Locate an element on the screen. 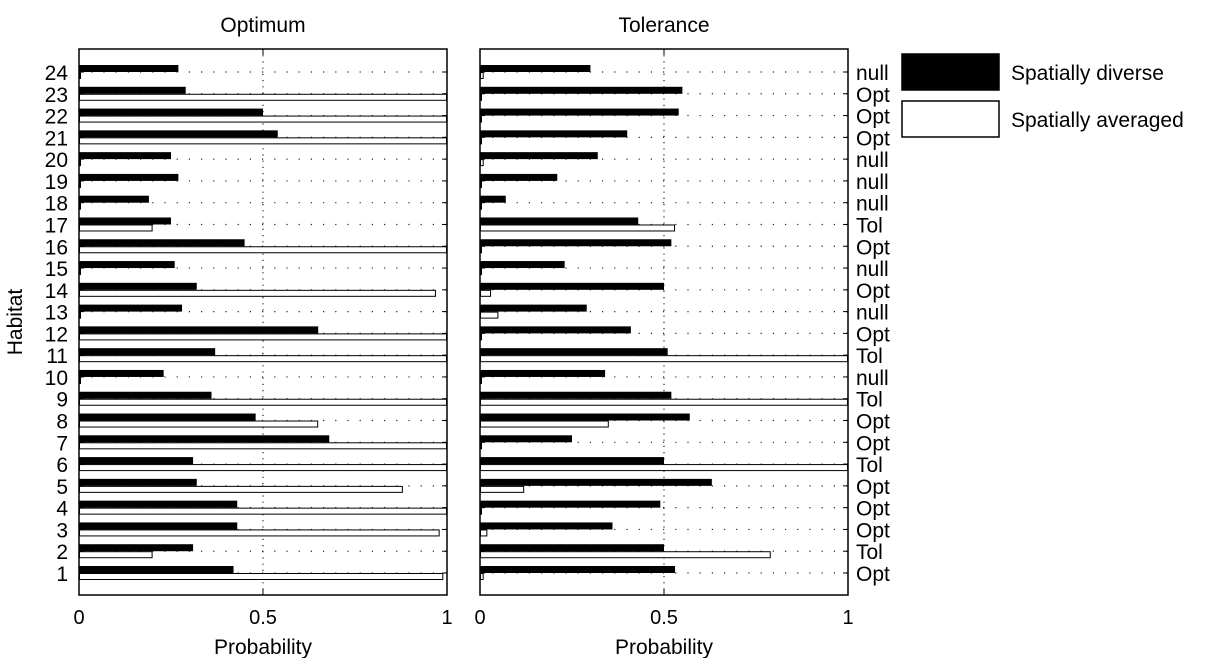 The height and width of the screenshot is (658, 1216). habitat-tick-label: 14 is located at coordinates (57, 291).